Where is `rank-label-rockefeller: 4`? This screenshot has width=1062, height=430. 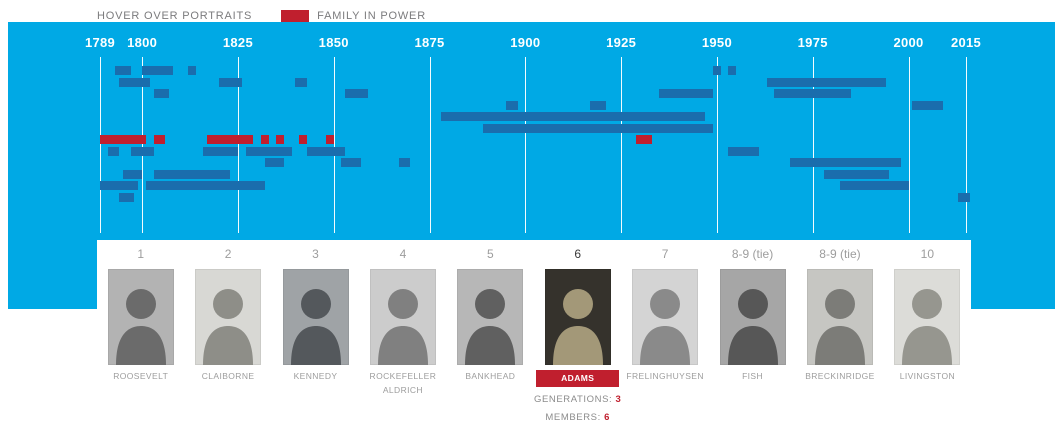 rank-label-rockefeller: 4 is located at coordinates (403, 254).